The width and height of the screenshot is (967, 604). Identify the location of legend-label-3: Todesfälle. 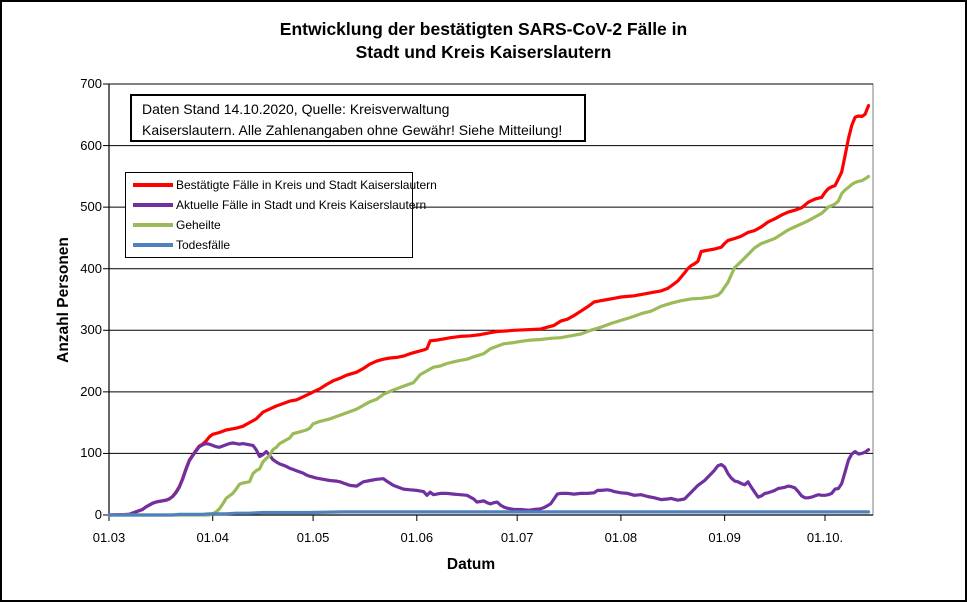
(203, 245).